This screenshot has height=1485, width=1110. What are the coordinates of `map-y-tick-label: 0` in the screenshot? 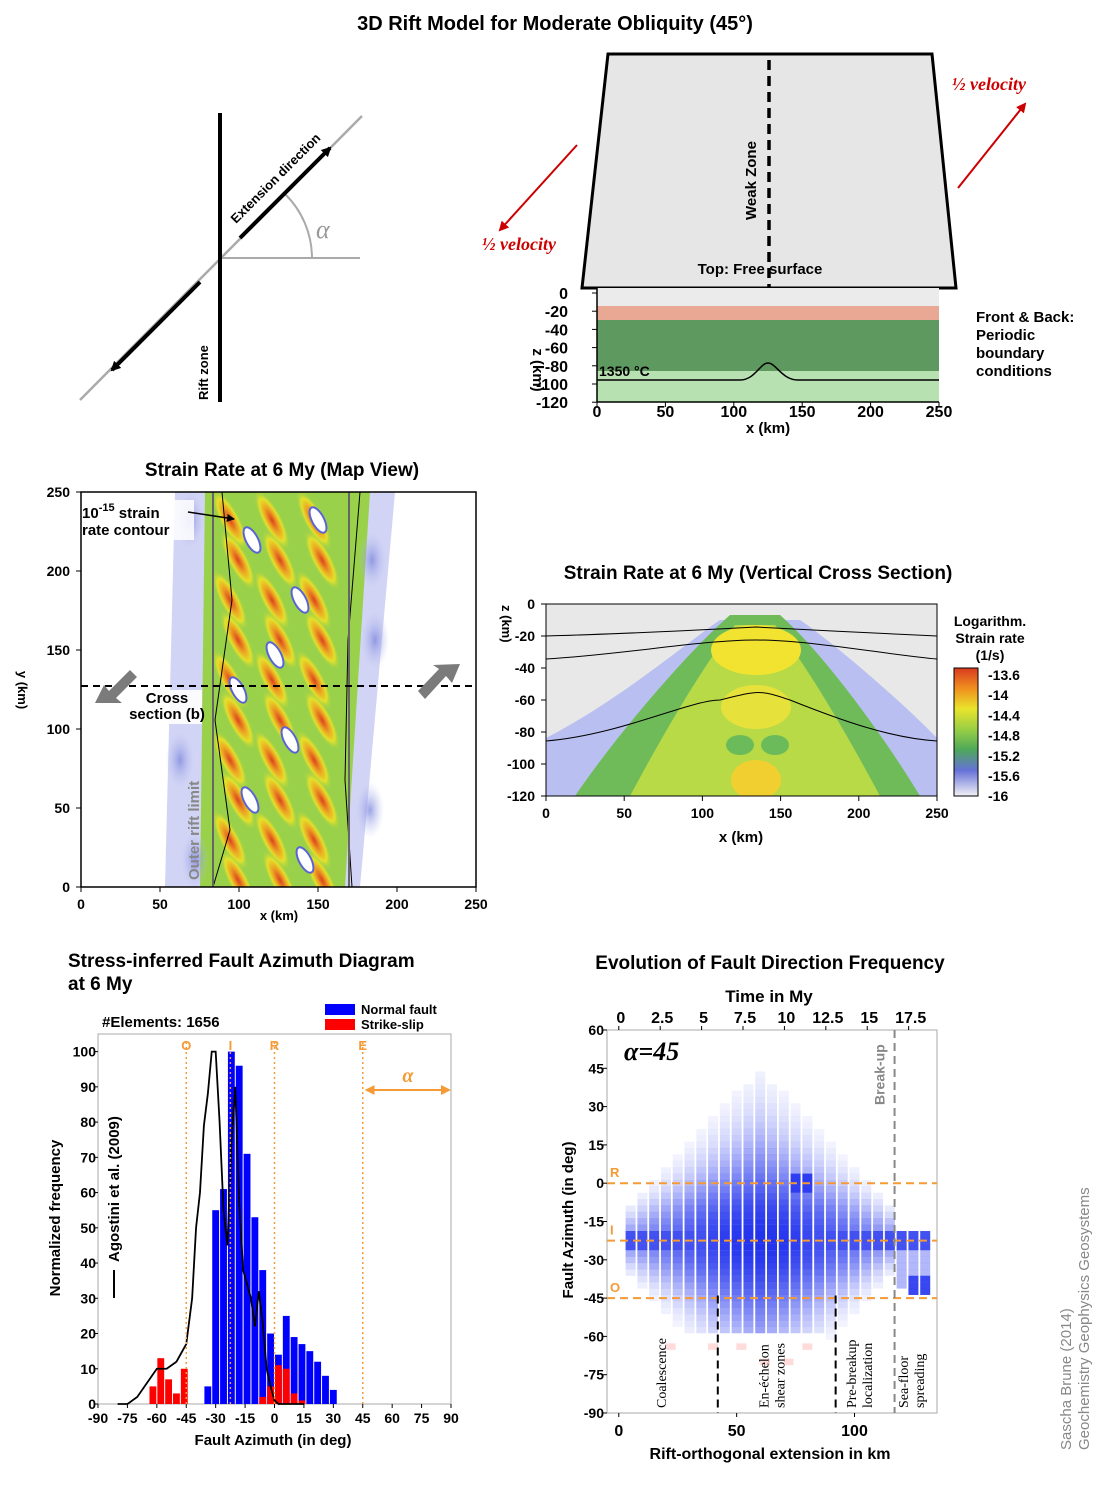 It's located at (66, 887).